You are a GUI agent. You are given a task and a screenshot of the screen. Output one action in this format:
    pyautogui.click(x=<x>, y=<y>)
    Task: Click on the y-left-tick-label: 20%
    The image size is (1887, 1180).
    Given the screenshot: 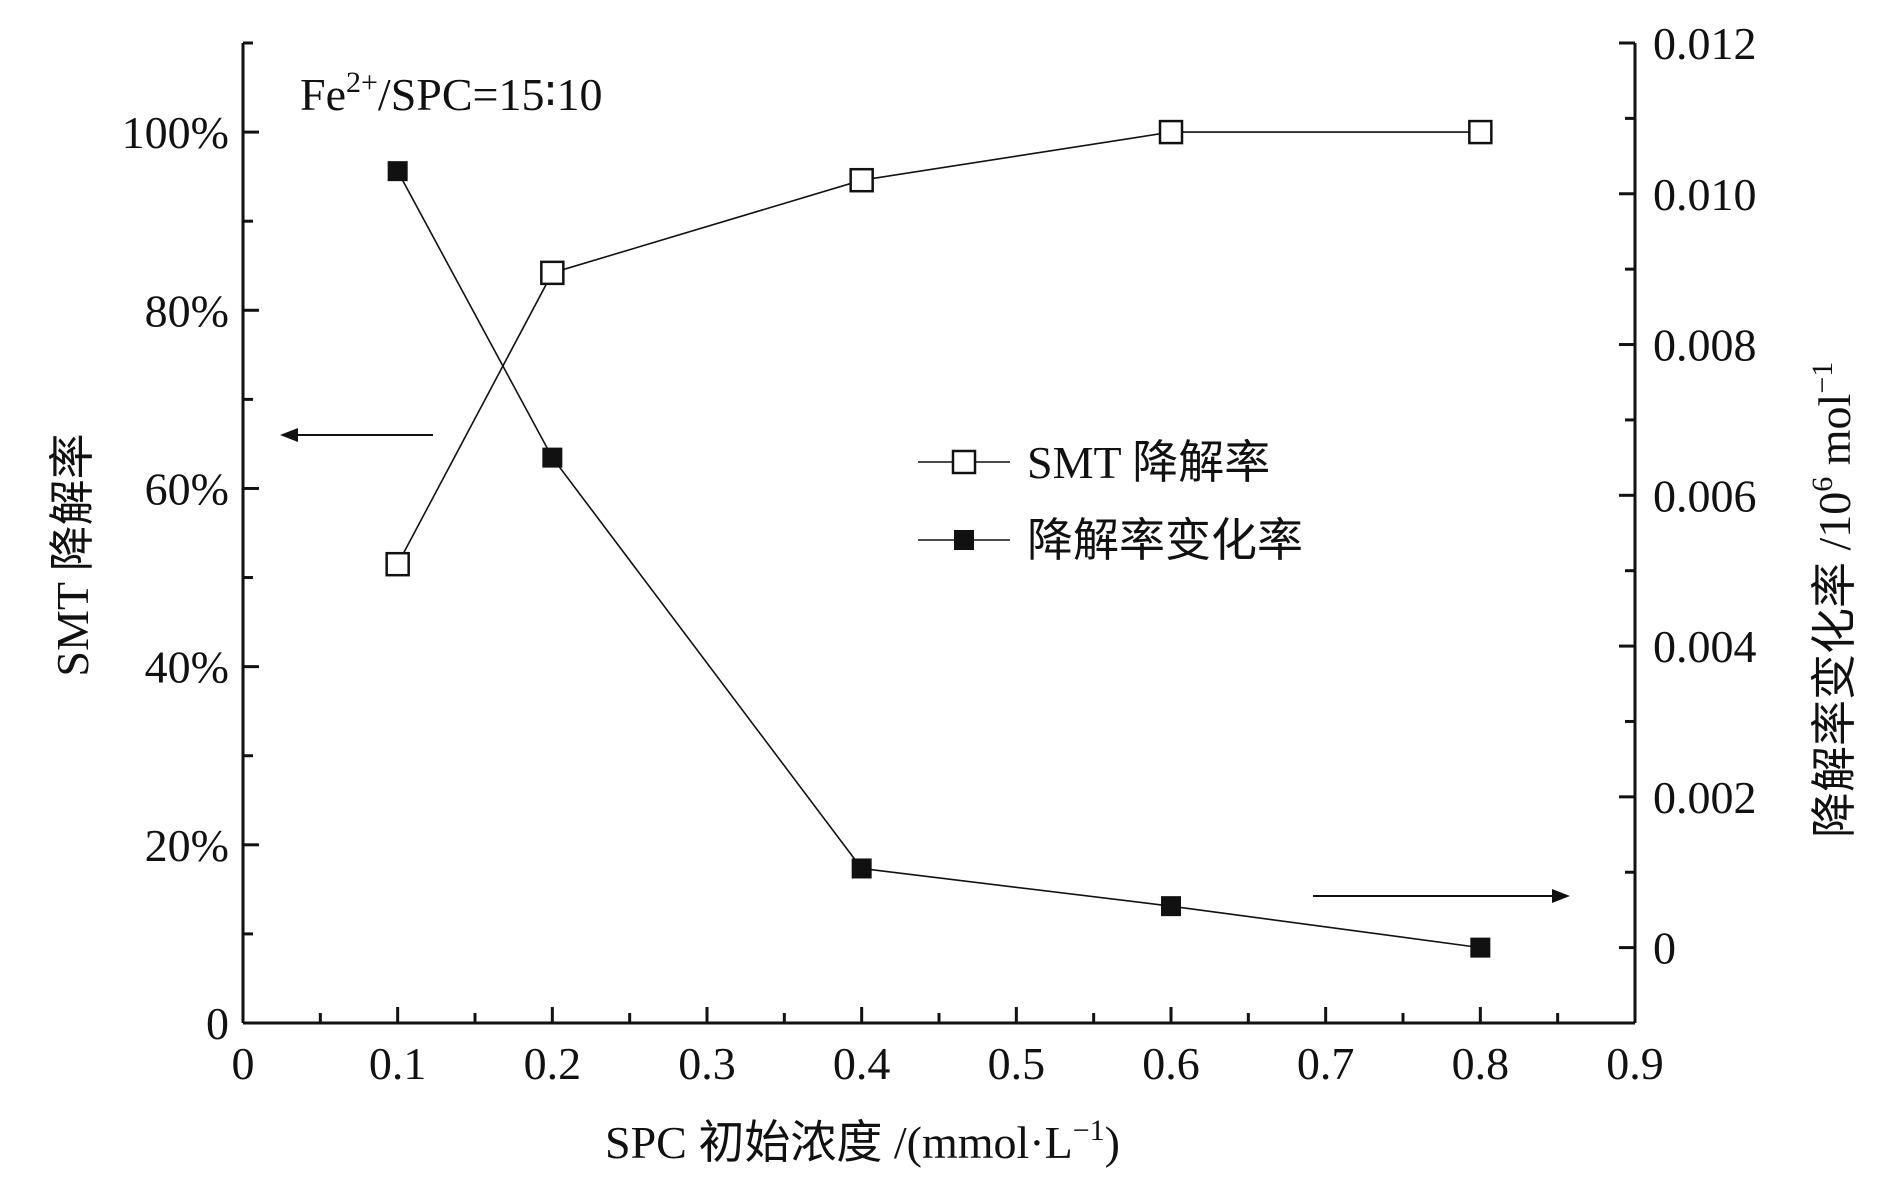 What is the action you would take?
    pyautogui.click(x=187, y=845)
    